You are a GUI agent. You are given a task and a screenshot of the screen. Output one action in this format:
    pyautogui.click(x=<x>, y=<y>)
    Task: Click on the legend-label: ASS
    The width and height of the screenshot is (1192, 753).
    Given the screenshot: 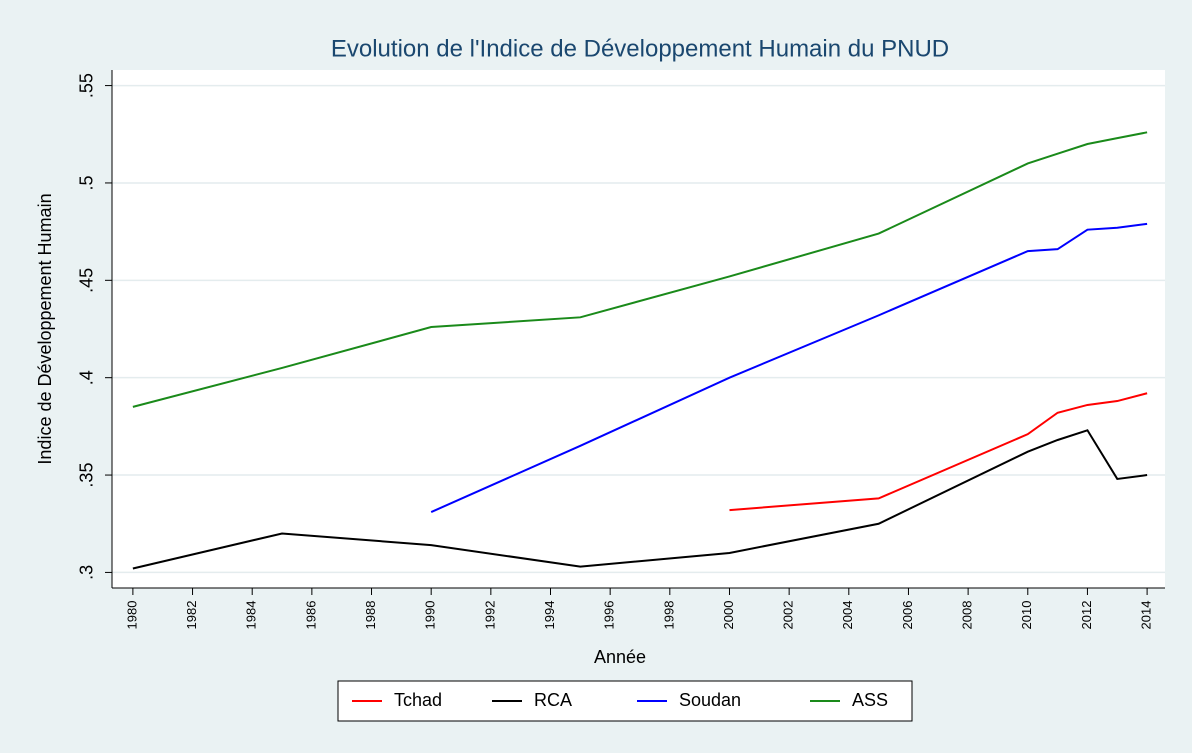 What is the action you would take?
    pyautogui.click(x=870, y=700)
    